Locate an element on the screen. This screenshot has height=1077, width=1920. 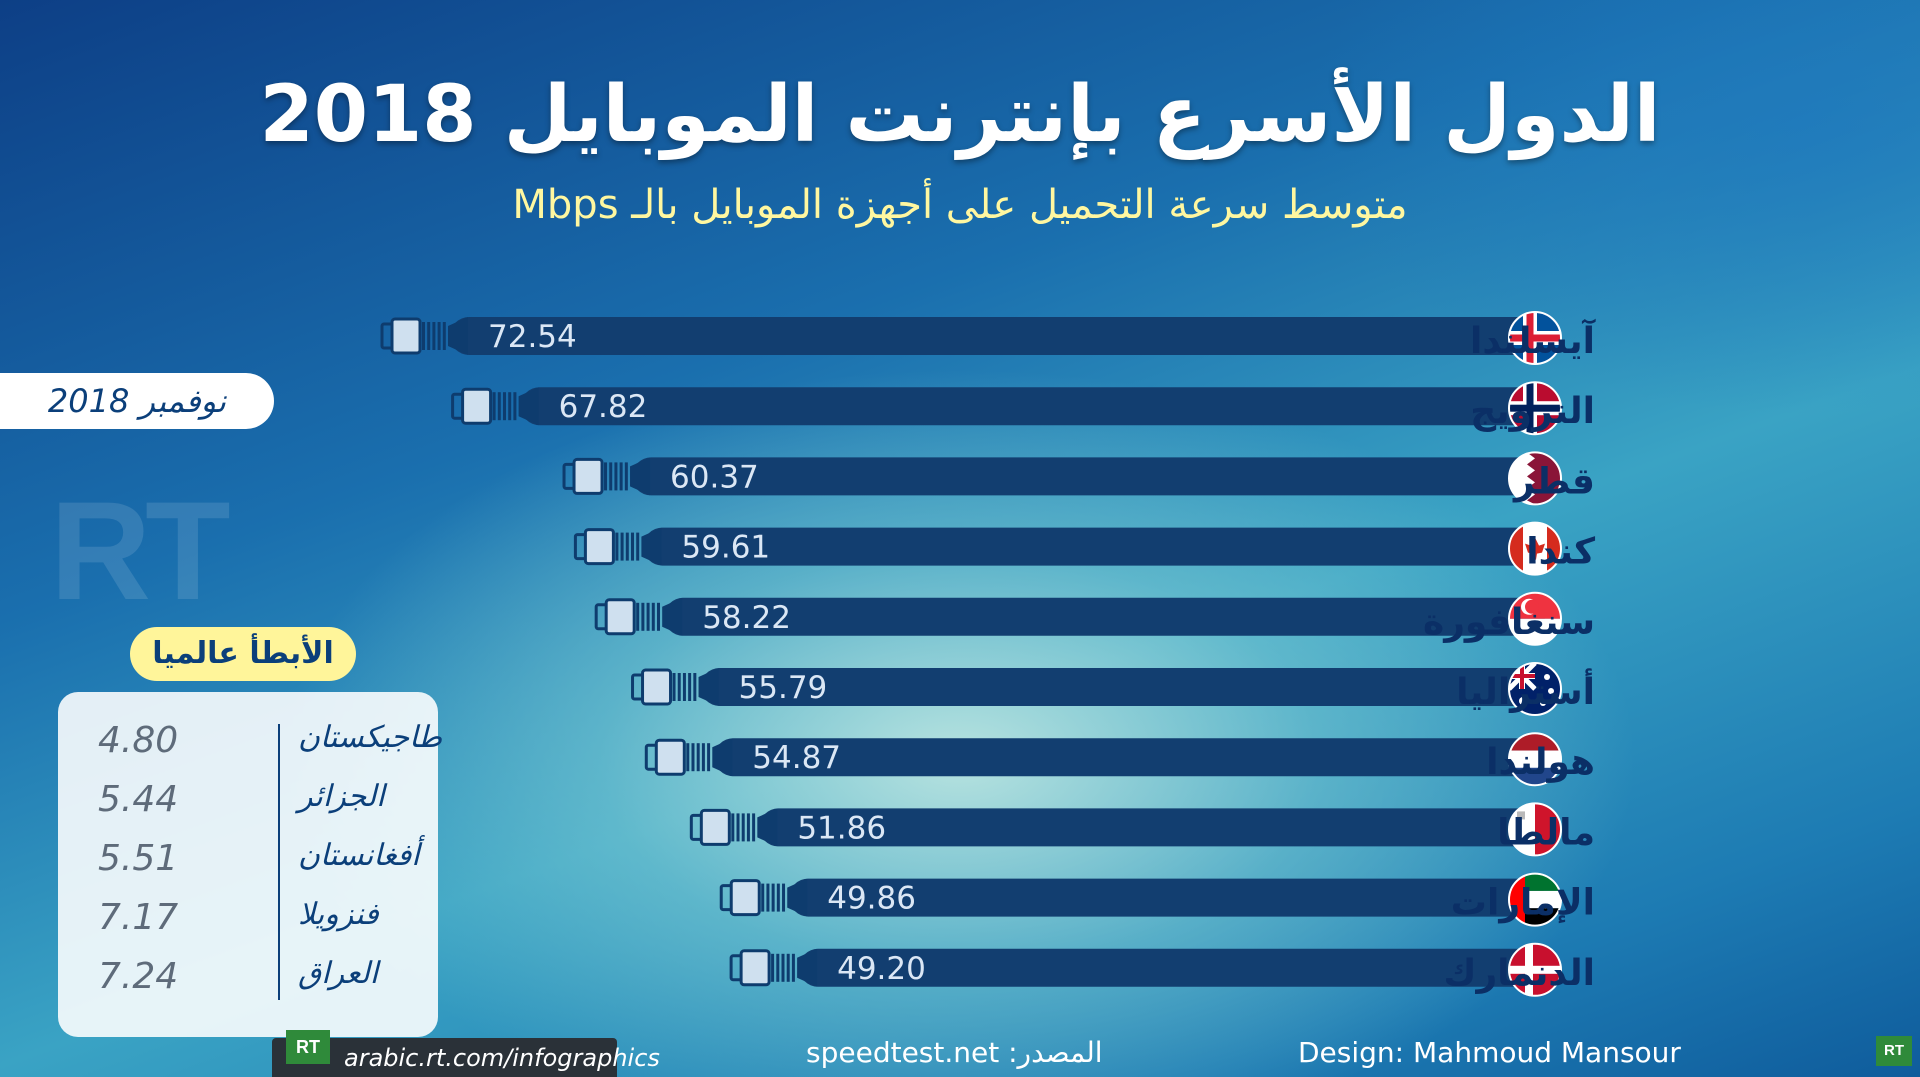
qatar-flag-icon is located at coordinates (1535, 478).